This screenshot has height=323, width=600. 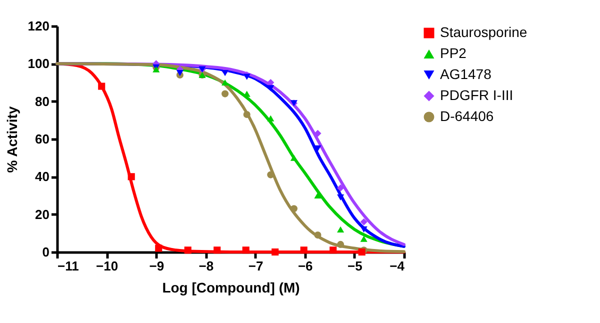 I want to click on x-tick-label: −7, so click(x=256, y=266).